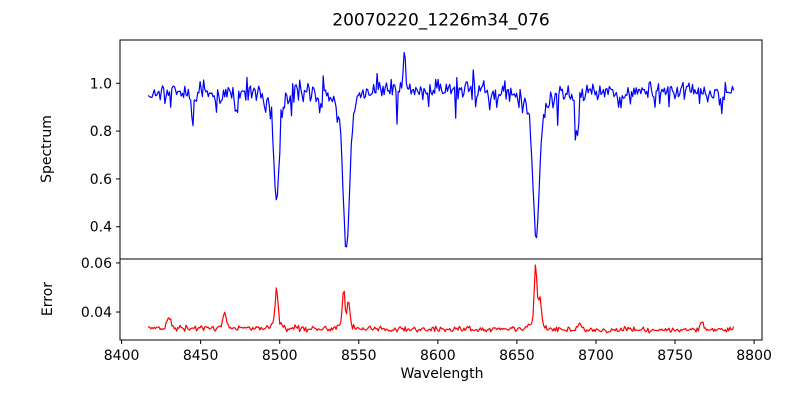 Image resolution: width=800 pixels, height=400 pixels. I want to click on spectrum-y-tick-label: 0.6, so click(101, 180).